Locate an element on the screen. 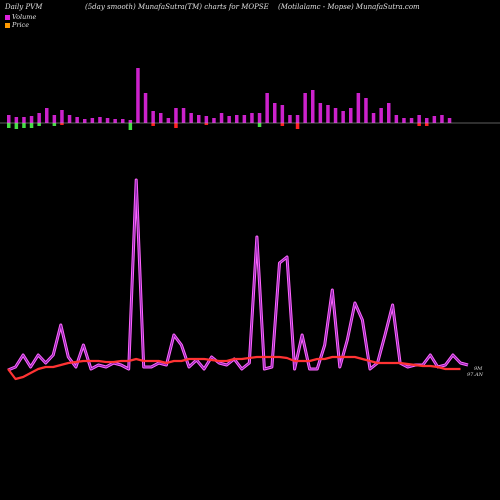 The image size is (500, 500). chart-header-site: (Motilalamc - Mopse) MunafaSutra.com is located at coordinates (349, 7).